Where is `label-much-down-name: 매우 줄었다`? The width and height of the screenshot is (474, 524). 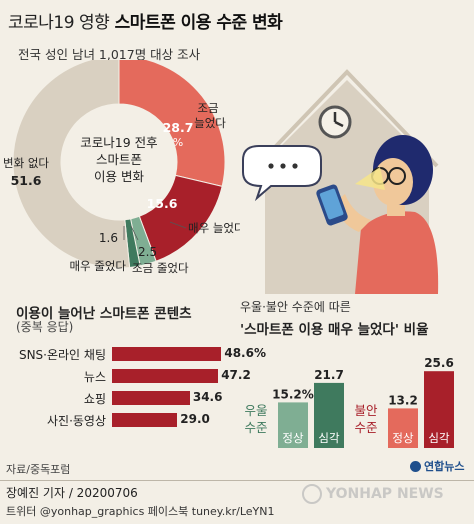
label-much-down-name: 매우 줄었다 is located at coordinates (97, 266).